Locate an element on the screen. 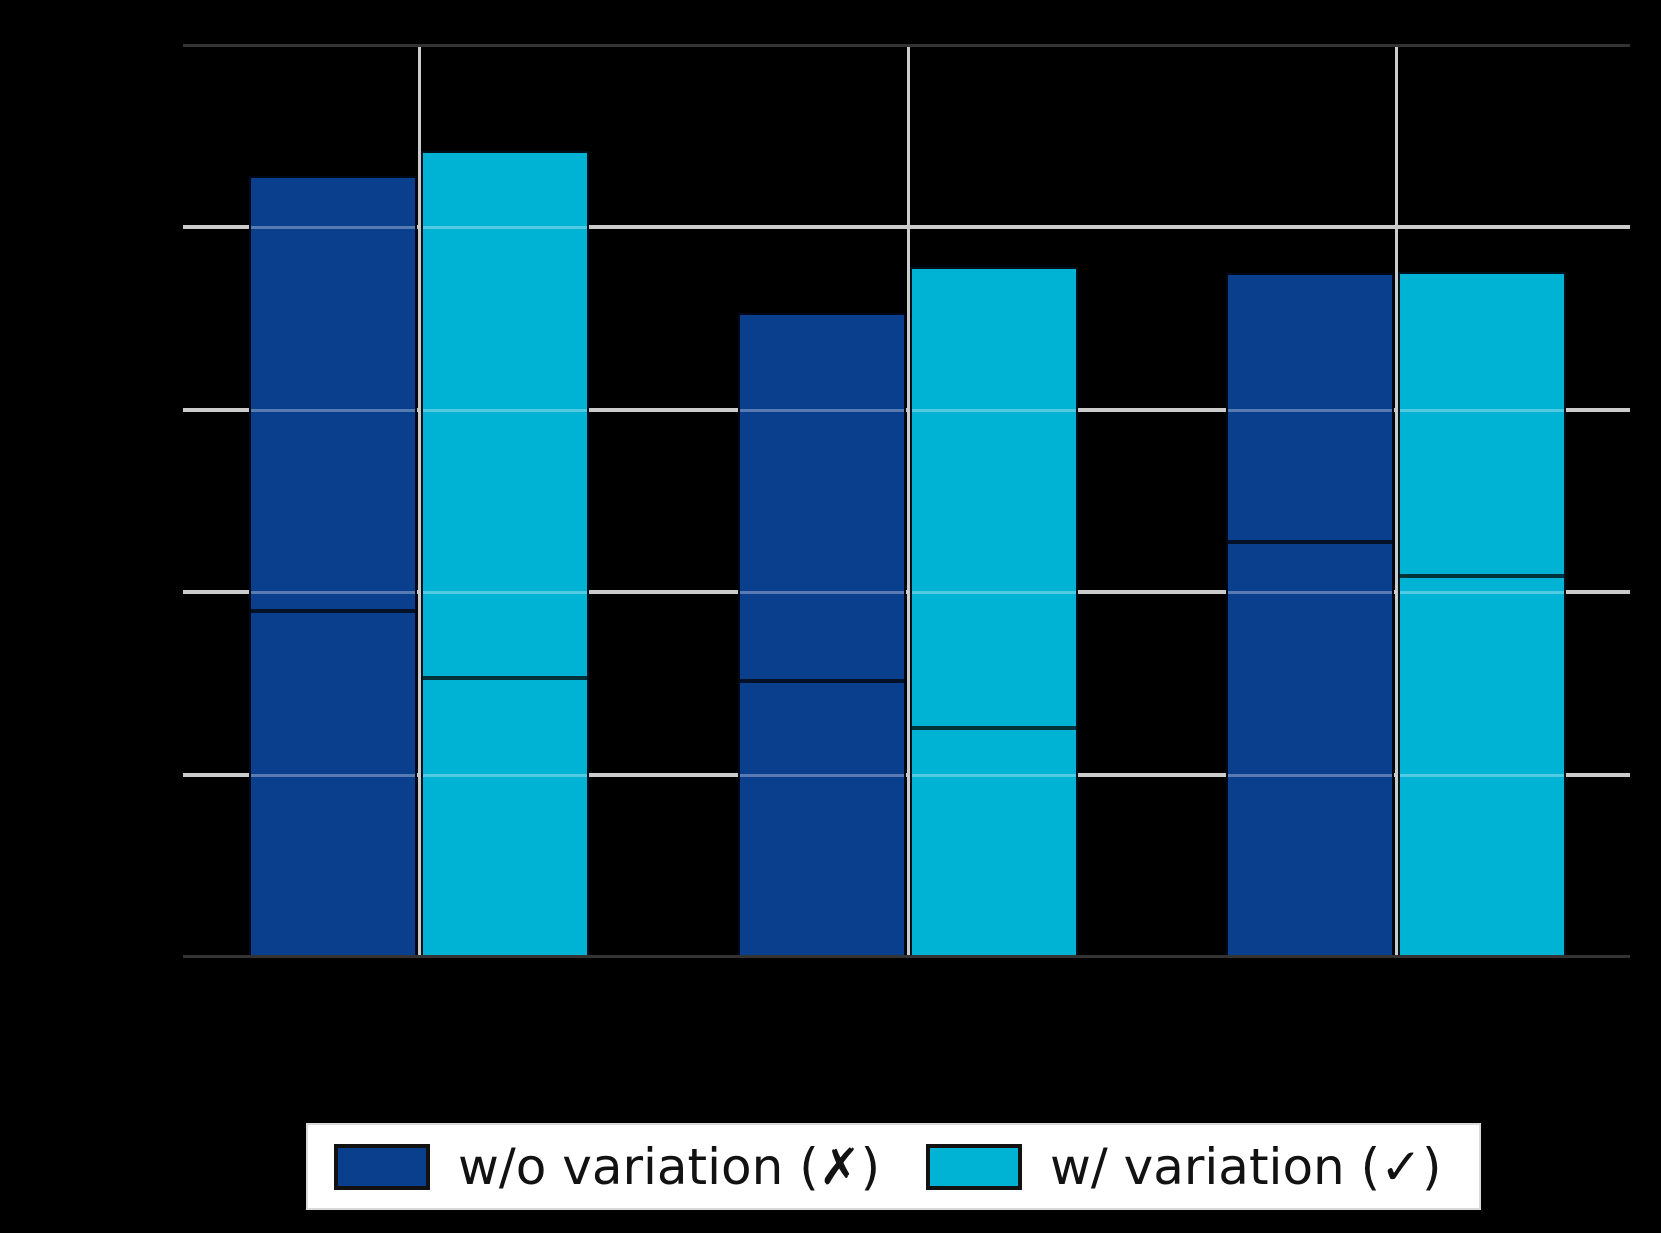 The image size is (1661, 1233). bar-group3-series1 is located at coordinates (1310, 615).